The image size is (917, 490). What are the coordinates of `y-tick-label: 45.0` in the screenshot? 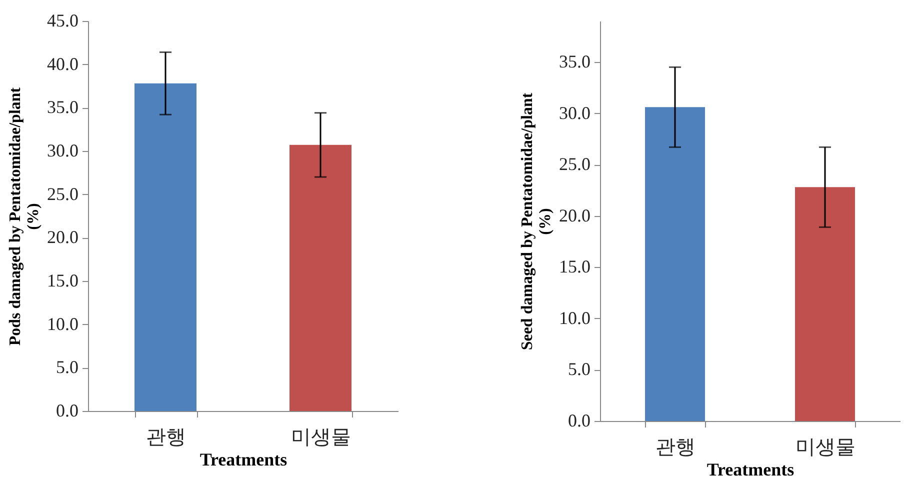 It's located at (62, 20).